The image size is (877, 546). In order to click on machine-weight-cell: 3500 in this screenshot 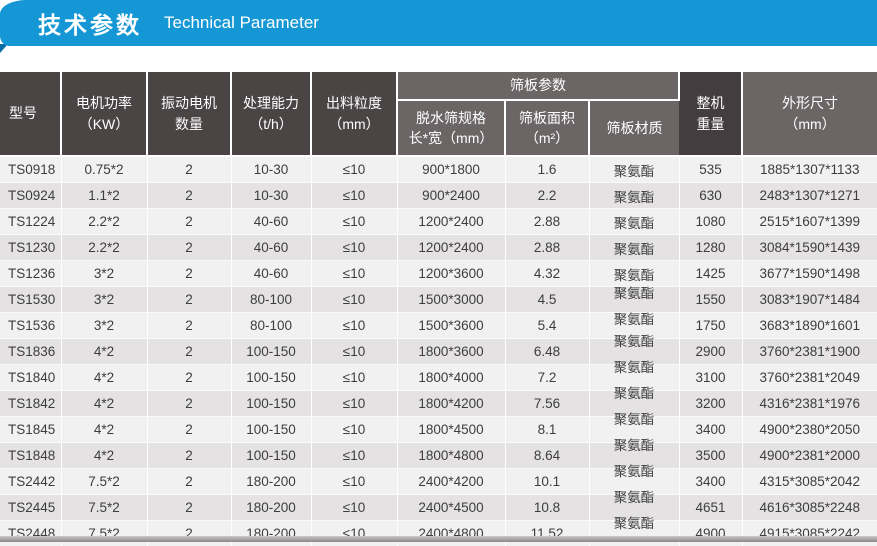, I will do `click(710, 456)`.